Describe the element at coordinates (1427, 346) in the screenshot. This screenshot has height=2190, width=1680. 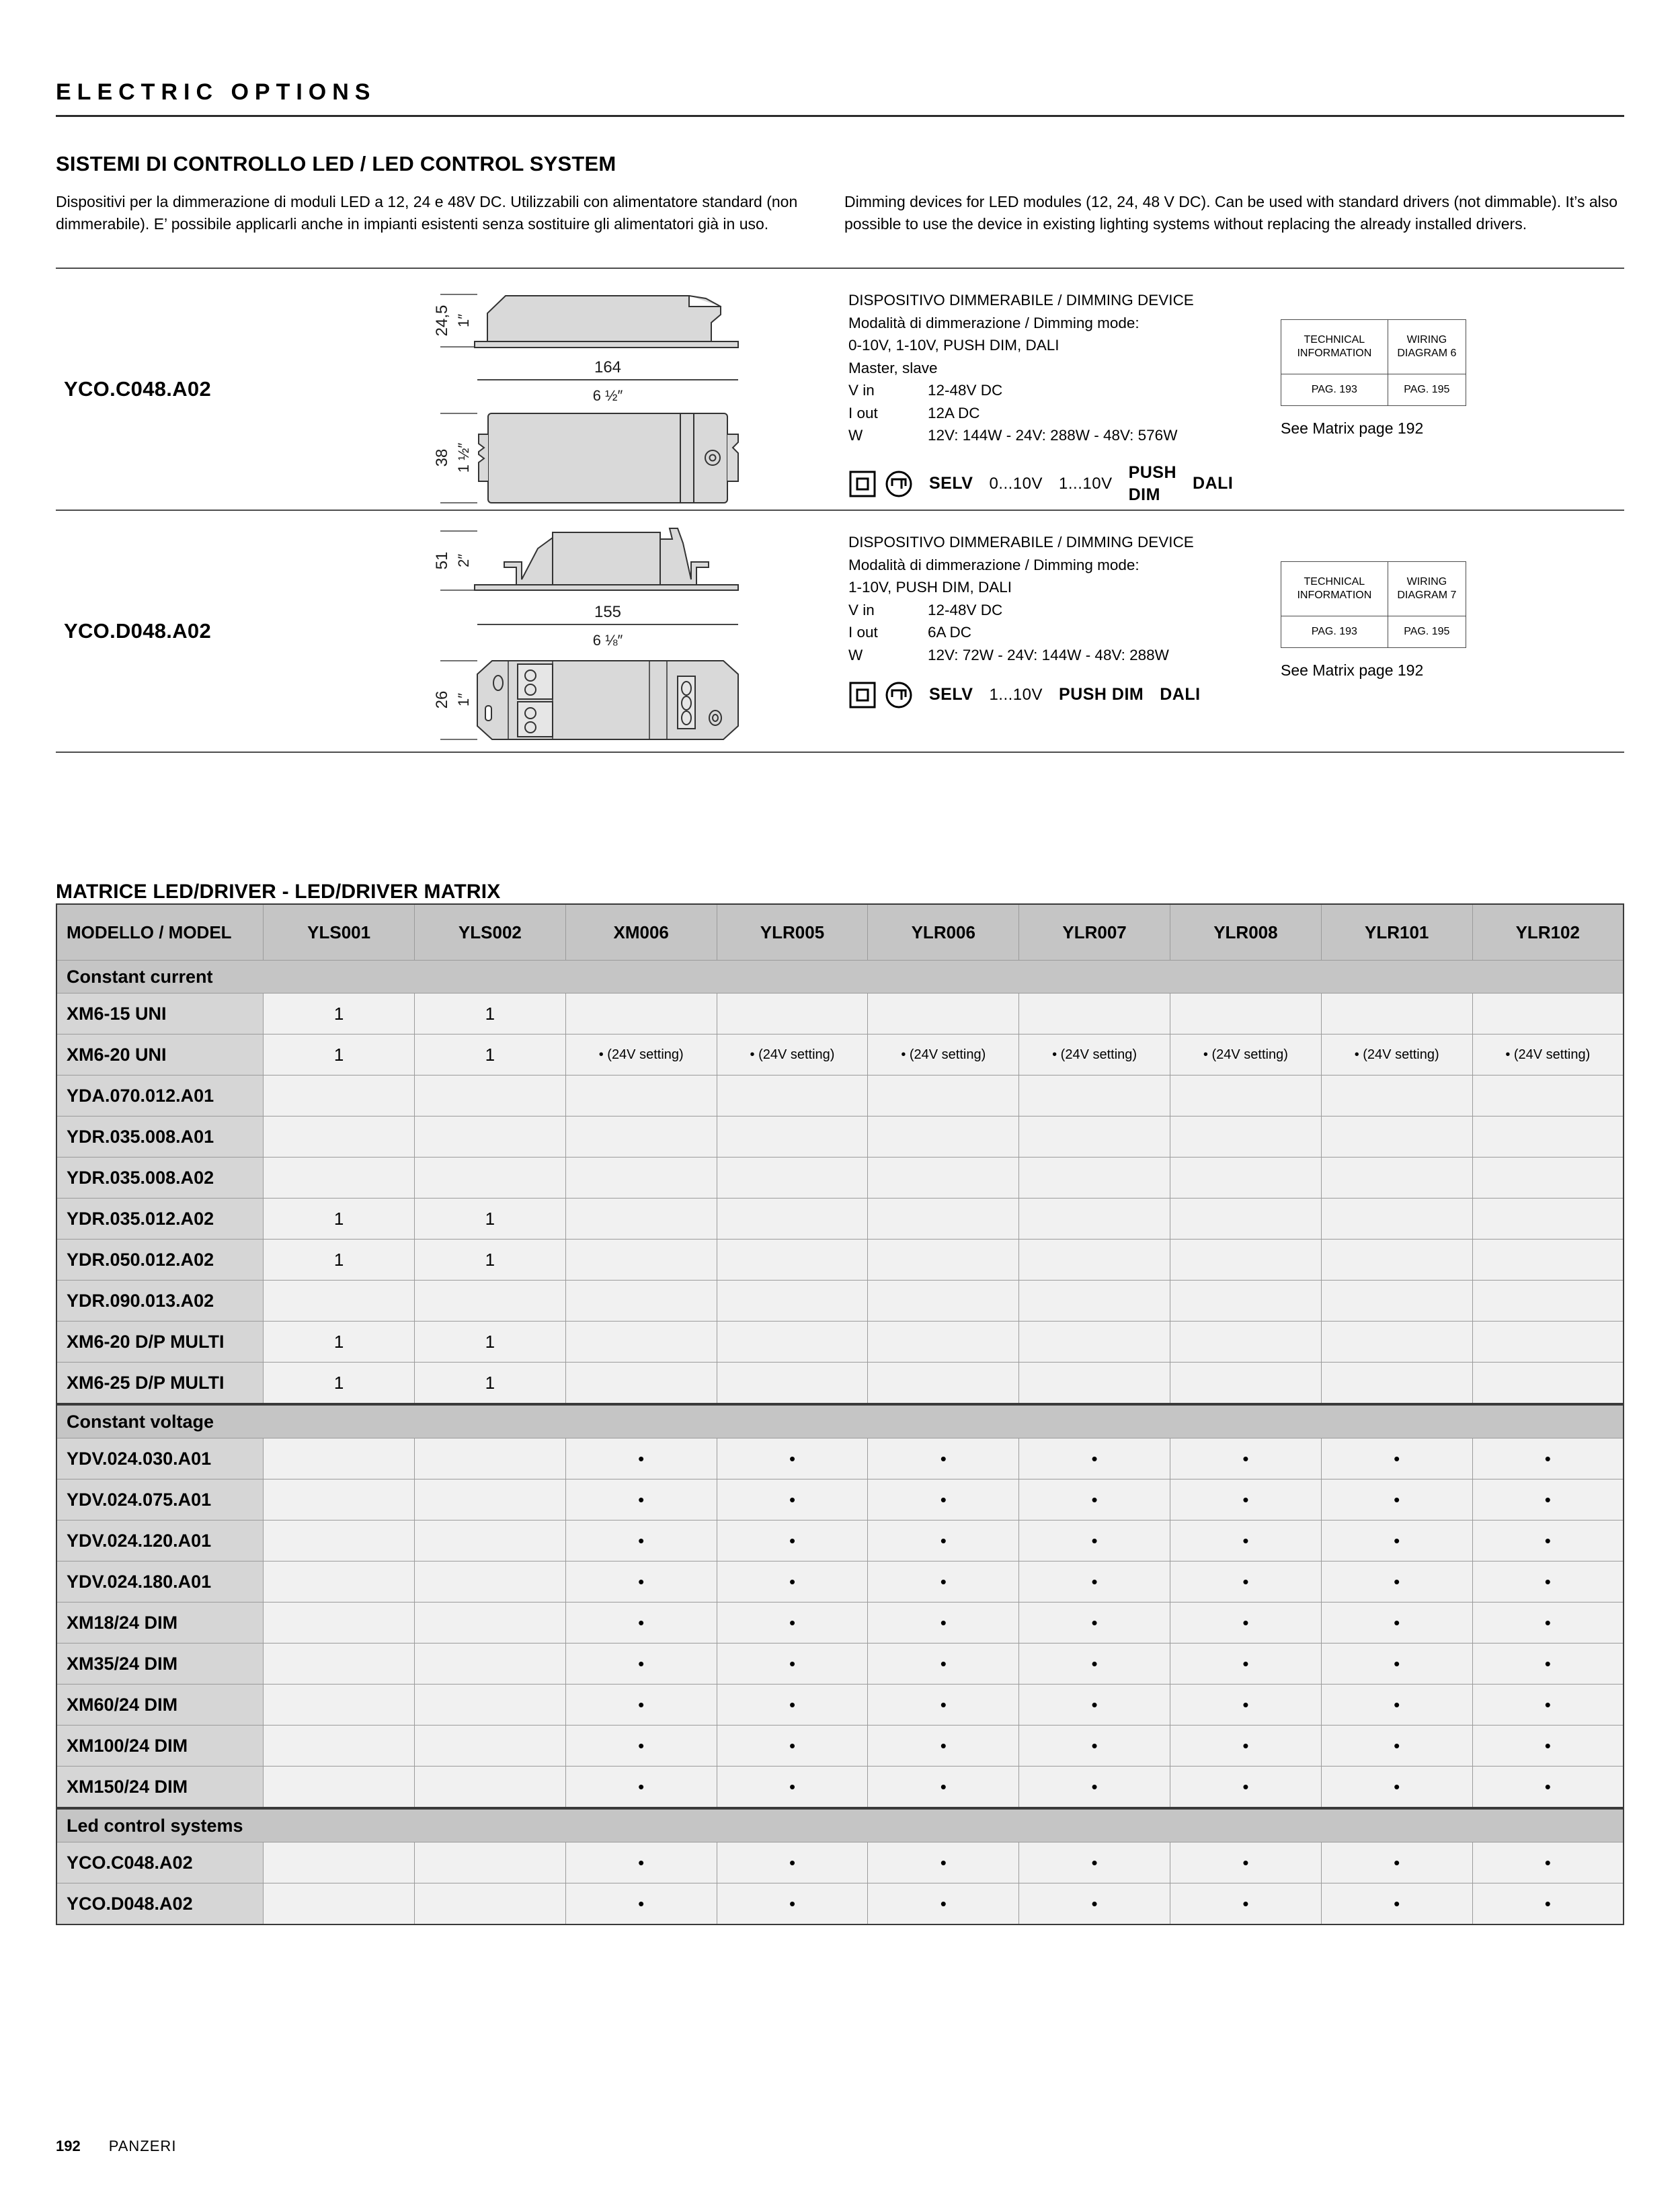
I see `wiring-diagram-cell: WIRING DIAGRAM 6` at that location.